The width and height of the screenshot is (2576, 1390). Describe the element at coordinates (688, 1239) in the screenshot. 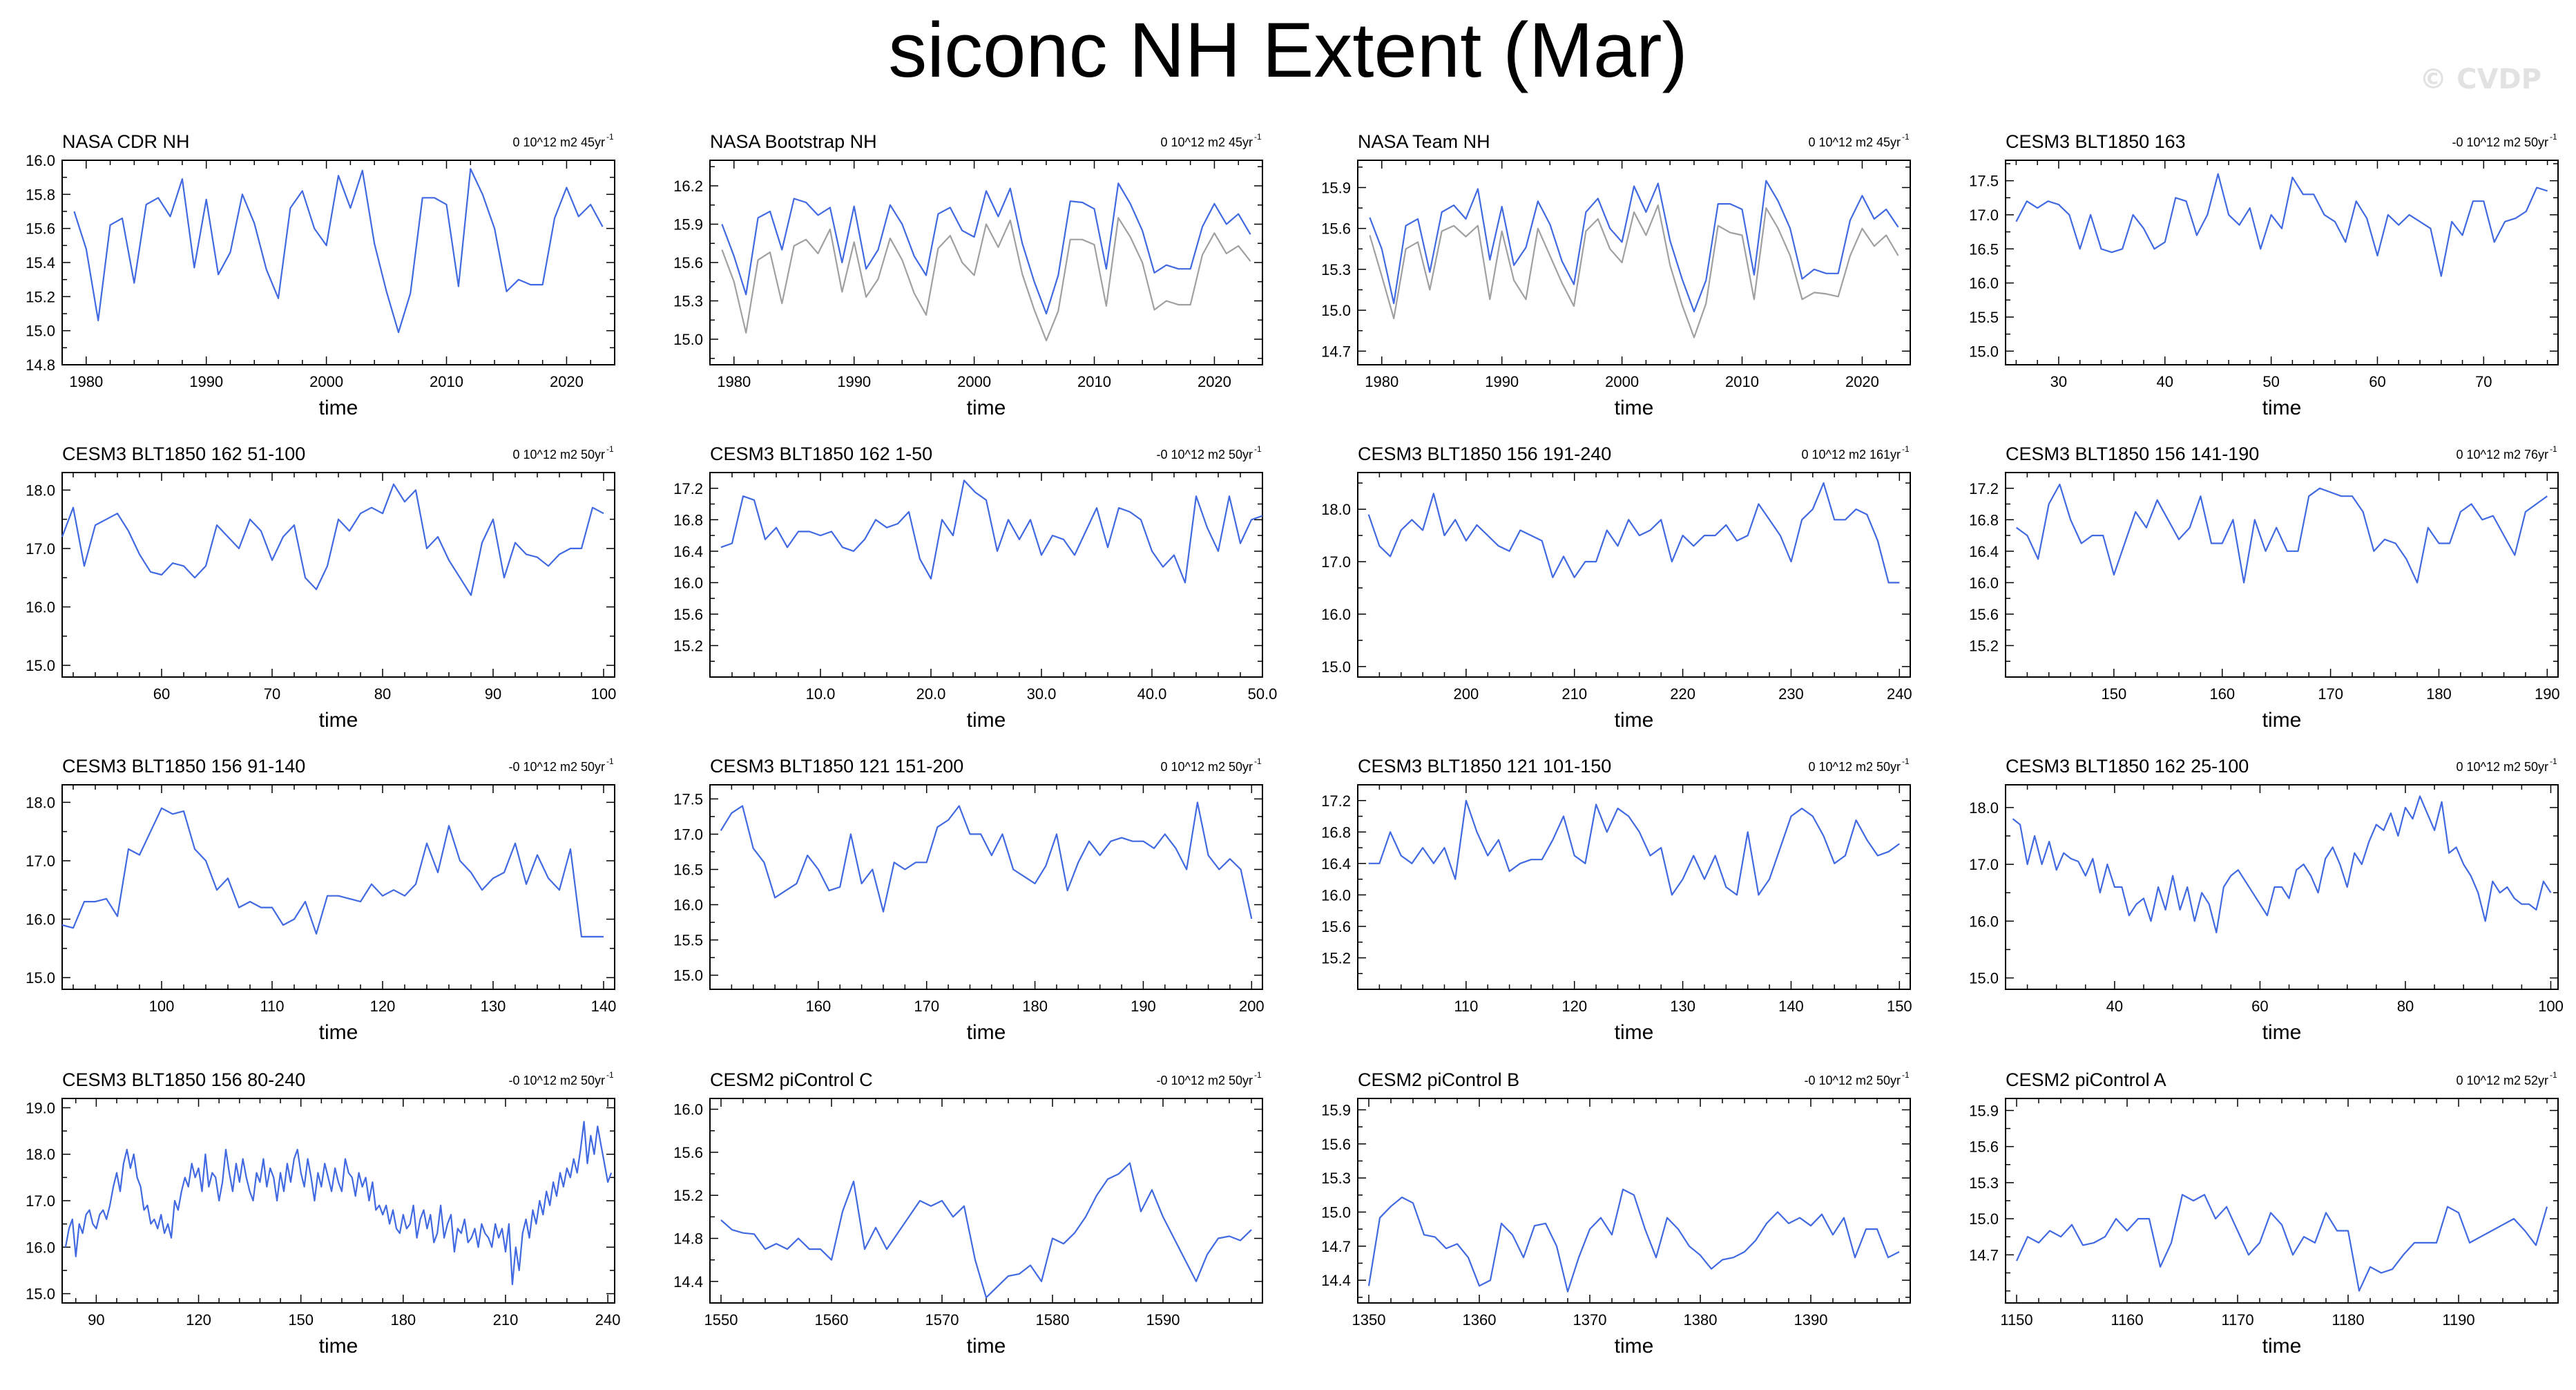

I see `y-tick-label: 14.8` at that location.